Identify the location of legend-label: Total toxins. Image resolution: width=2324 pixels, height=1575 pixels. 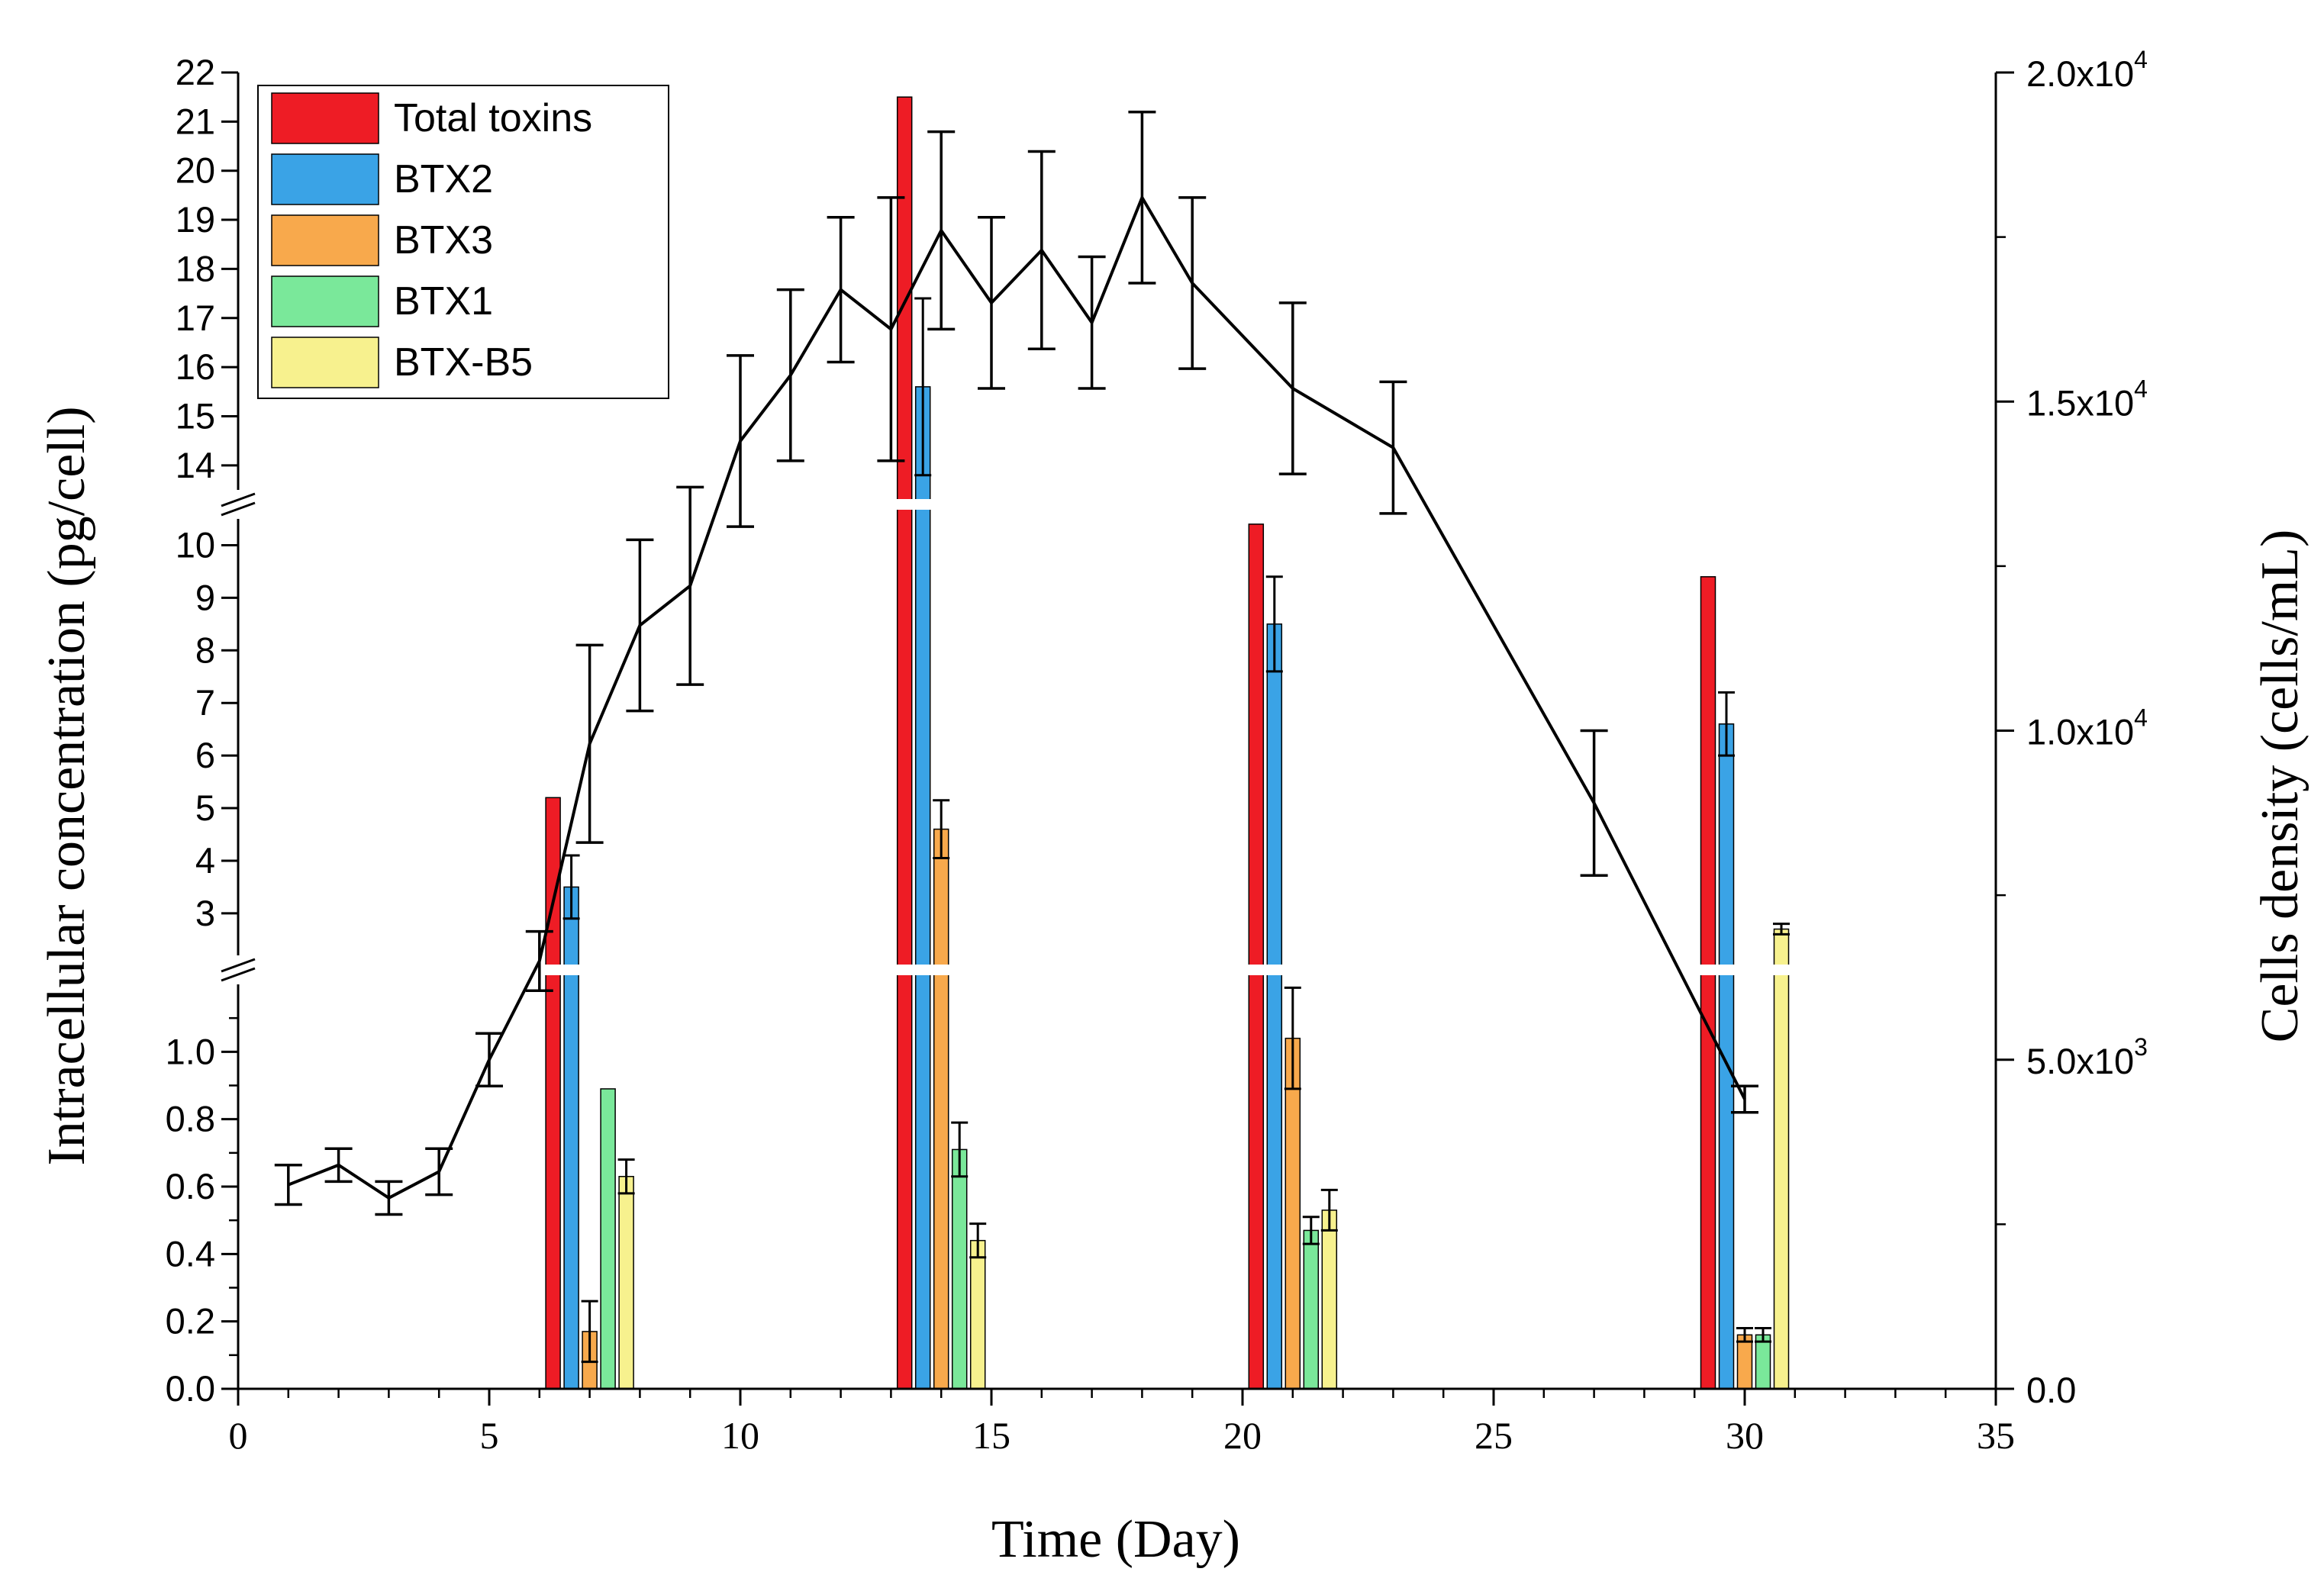
(493, 118).